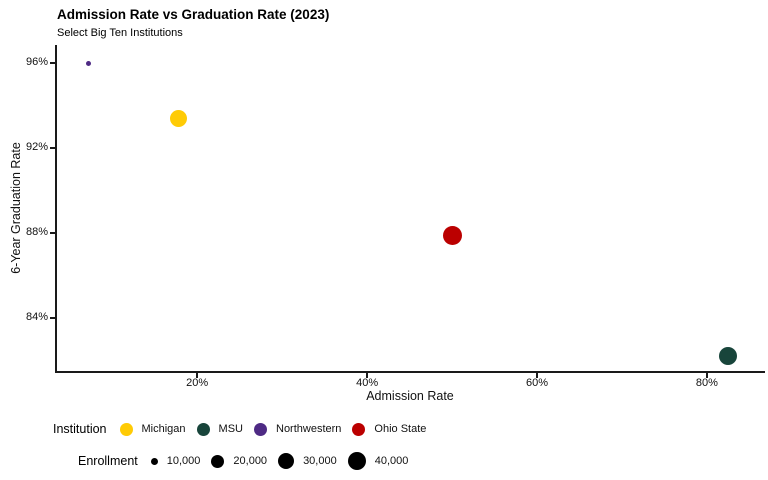  What do you see at coordinates (367, 383) in the screenshot?
I see `x-tick-label: 40%` at bounding box center [367, 383].